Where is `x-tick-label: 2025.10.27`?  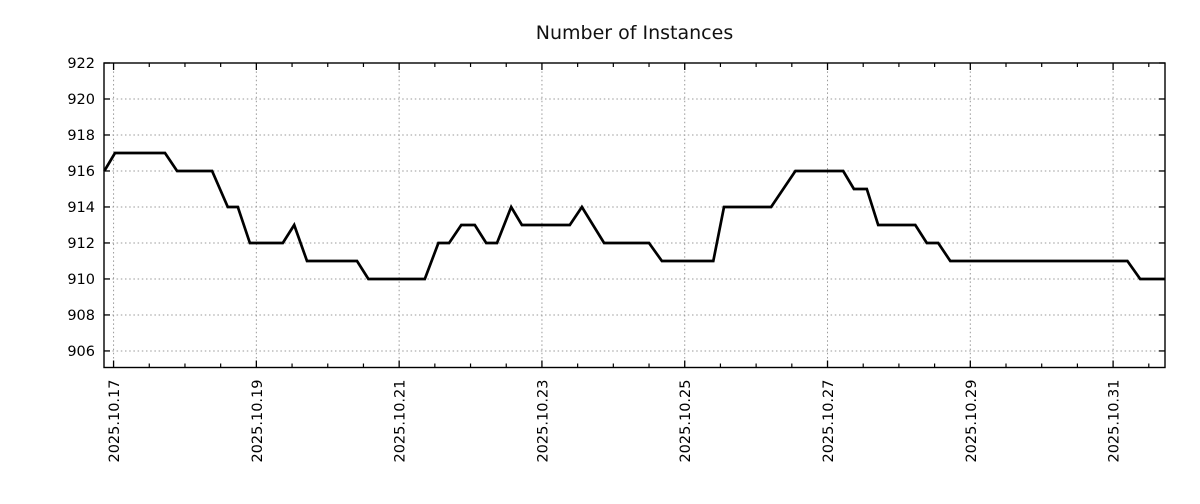
x-tick-label: 2025.10.27 is located at coordinates (829, 421).